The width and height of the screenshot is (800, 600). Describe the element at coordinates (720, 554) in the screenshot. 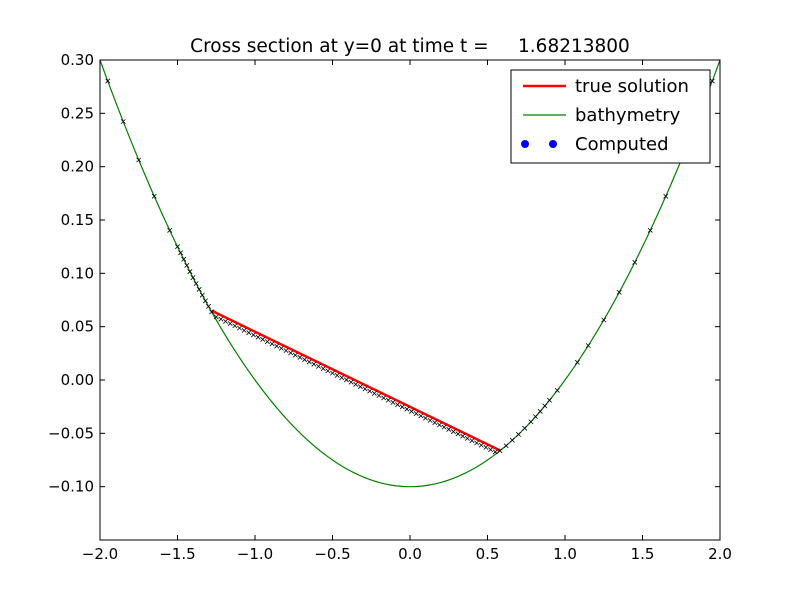

I see `x-tick-label: 2.0` at that location.